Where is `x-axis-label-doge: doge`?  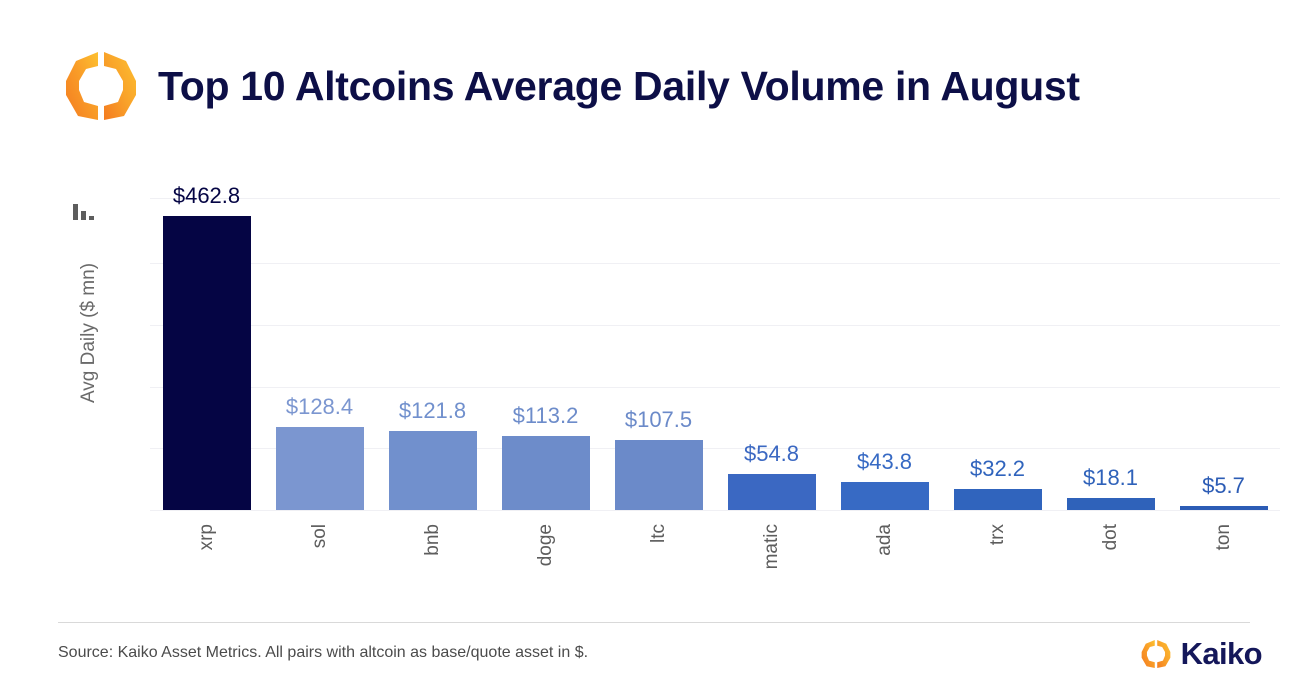
x-axis-label-doge: doge is located at coordinates (545, 545).